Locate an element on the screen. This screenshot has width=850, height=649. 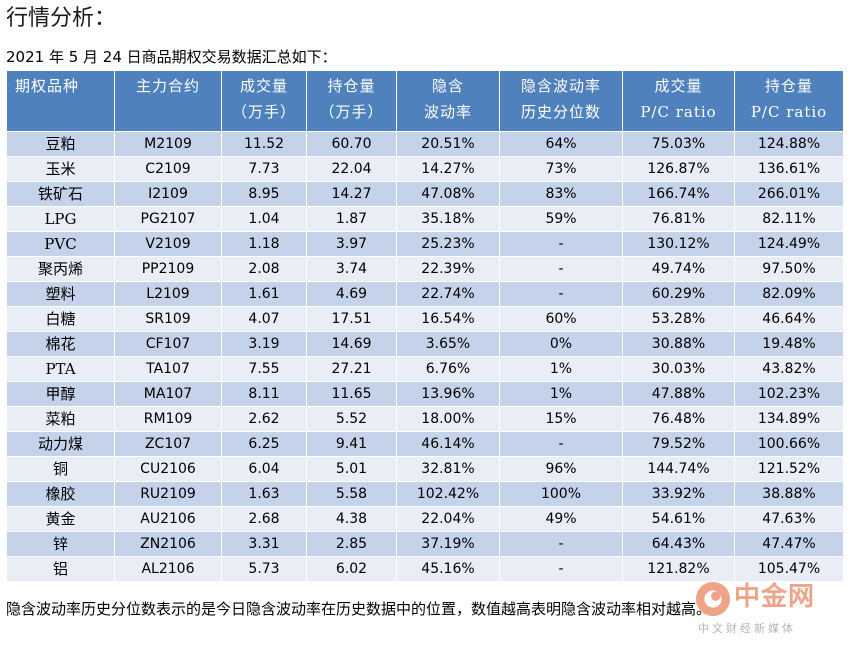
table-cell: AL2106 is located at coordinates (168, 569).